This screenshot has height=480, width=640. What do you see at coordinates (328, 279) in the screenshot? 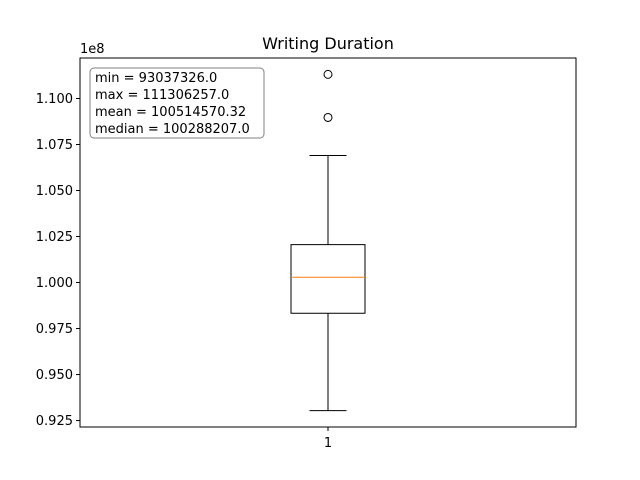
I see `iqr-box` at bounding box center [328, 279].